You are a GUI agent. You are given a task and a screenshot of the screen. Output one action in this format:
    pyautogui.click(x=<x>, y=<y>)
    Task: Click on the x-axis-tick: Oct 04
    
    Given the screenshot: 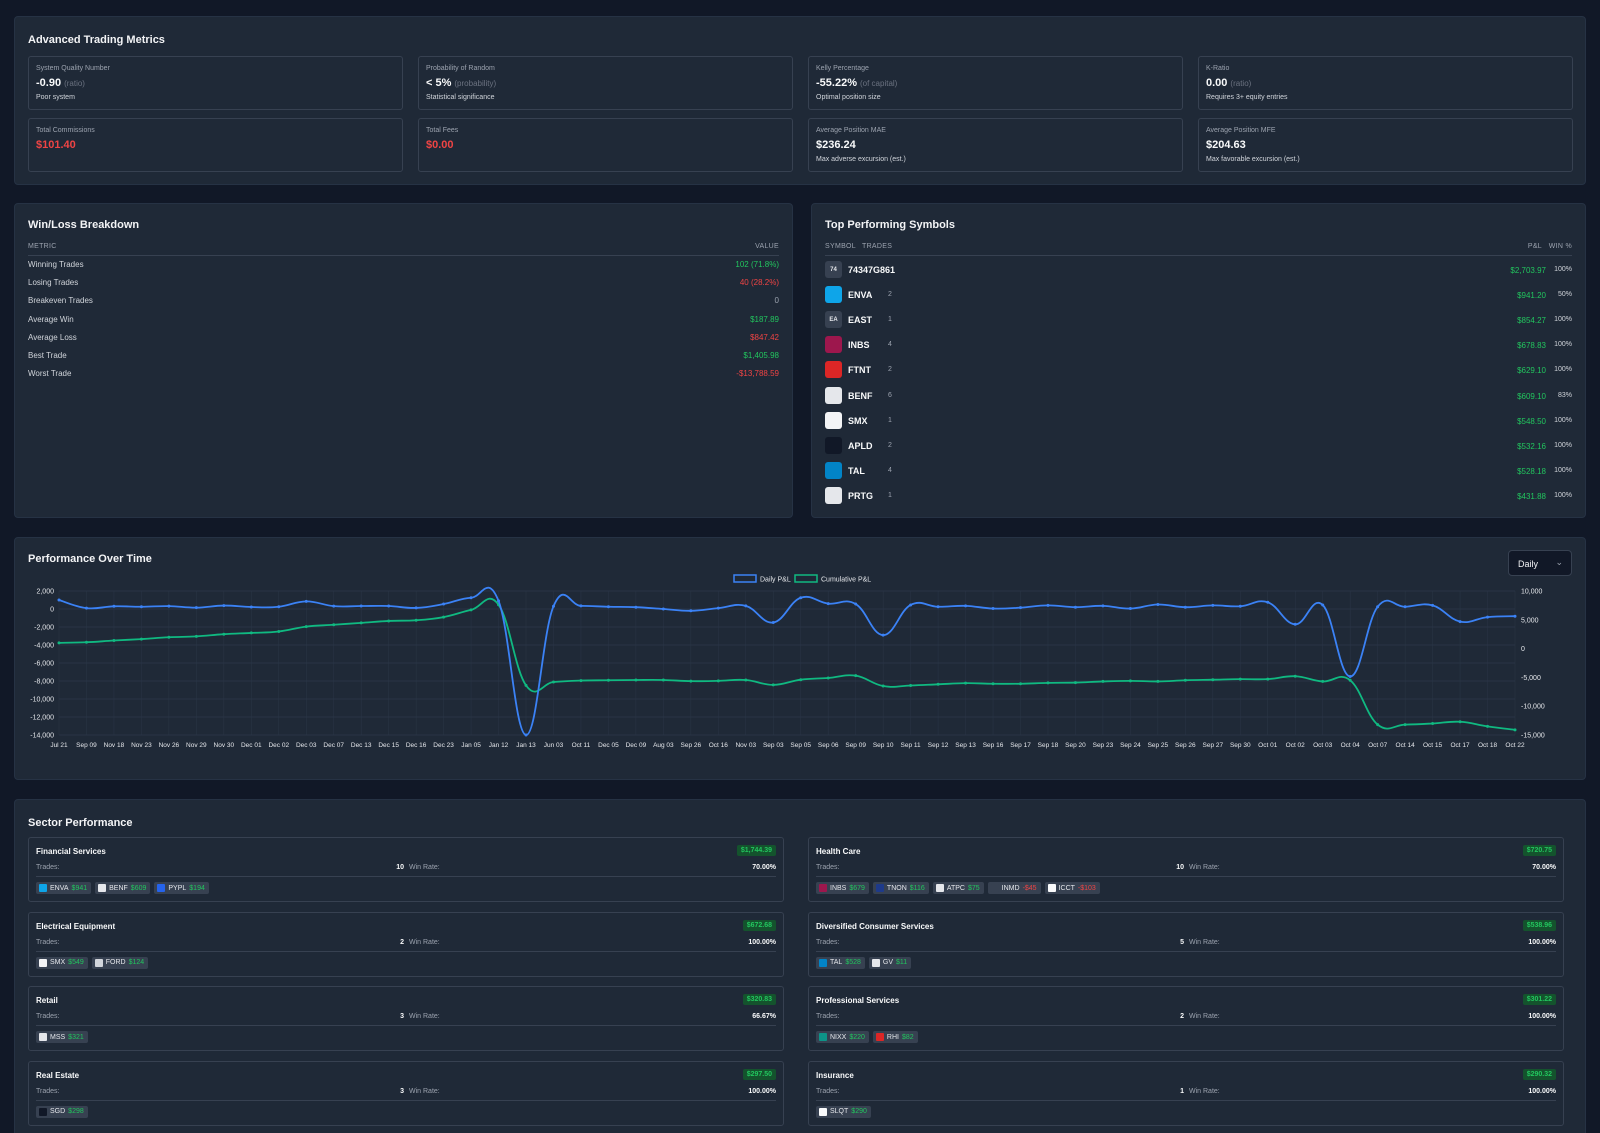 What is the action you would take?
    pyautogui.click(x=1351, y=745)
    